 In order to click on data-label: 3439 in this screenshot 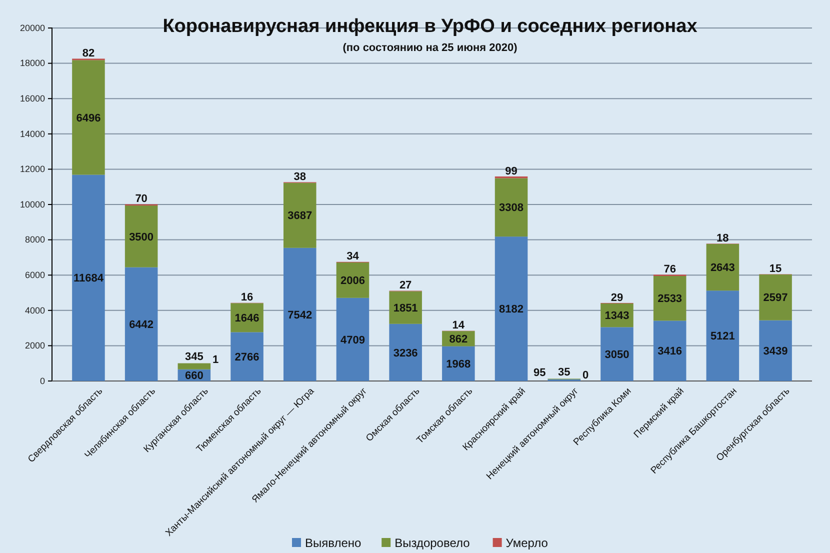, I will do `click(775, 352)`.